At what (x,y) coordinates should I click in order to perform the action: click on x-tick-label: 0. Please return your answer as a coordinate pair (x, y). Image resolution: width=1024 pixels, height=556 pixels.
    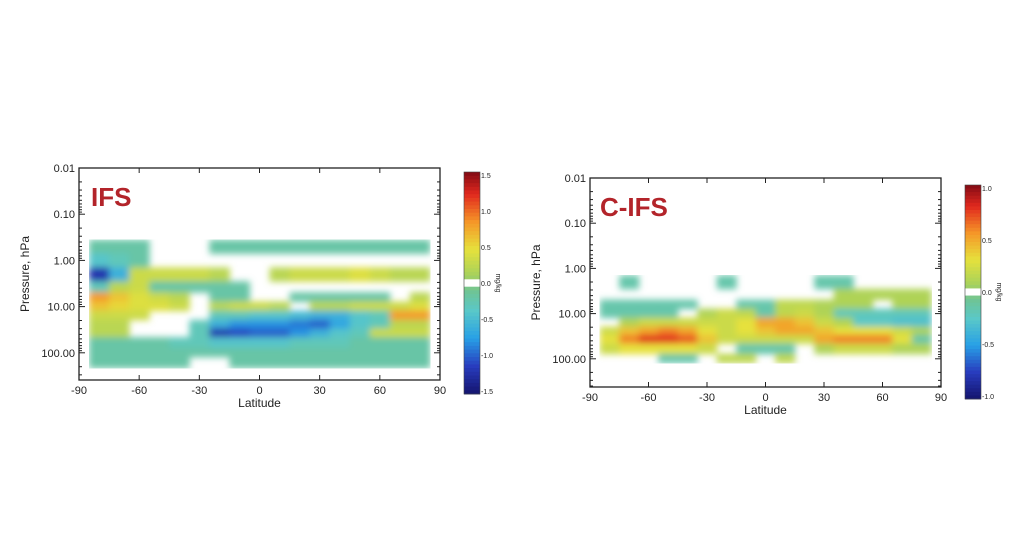
    Looking at the image, I should click on (765, 398).